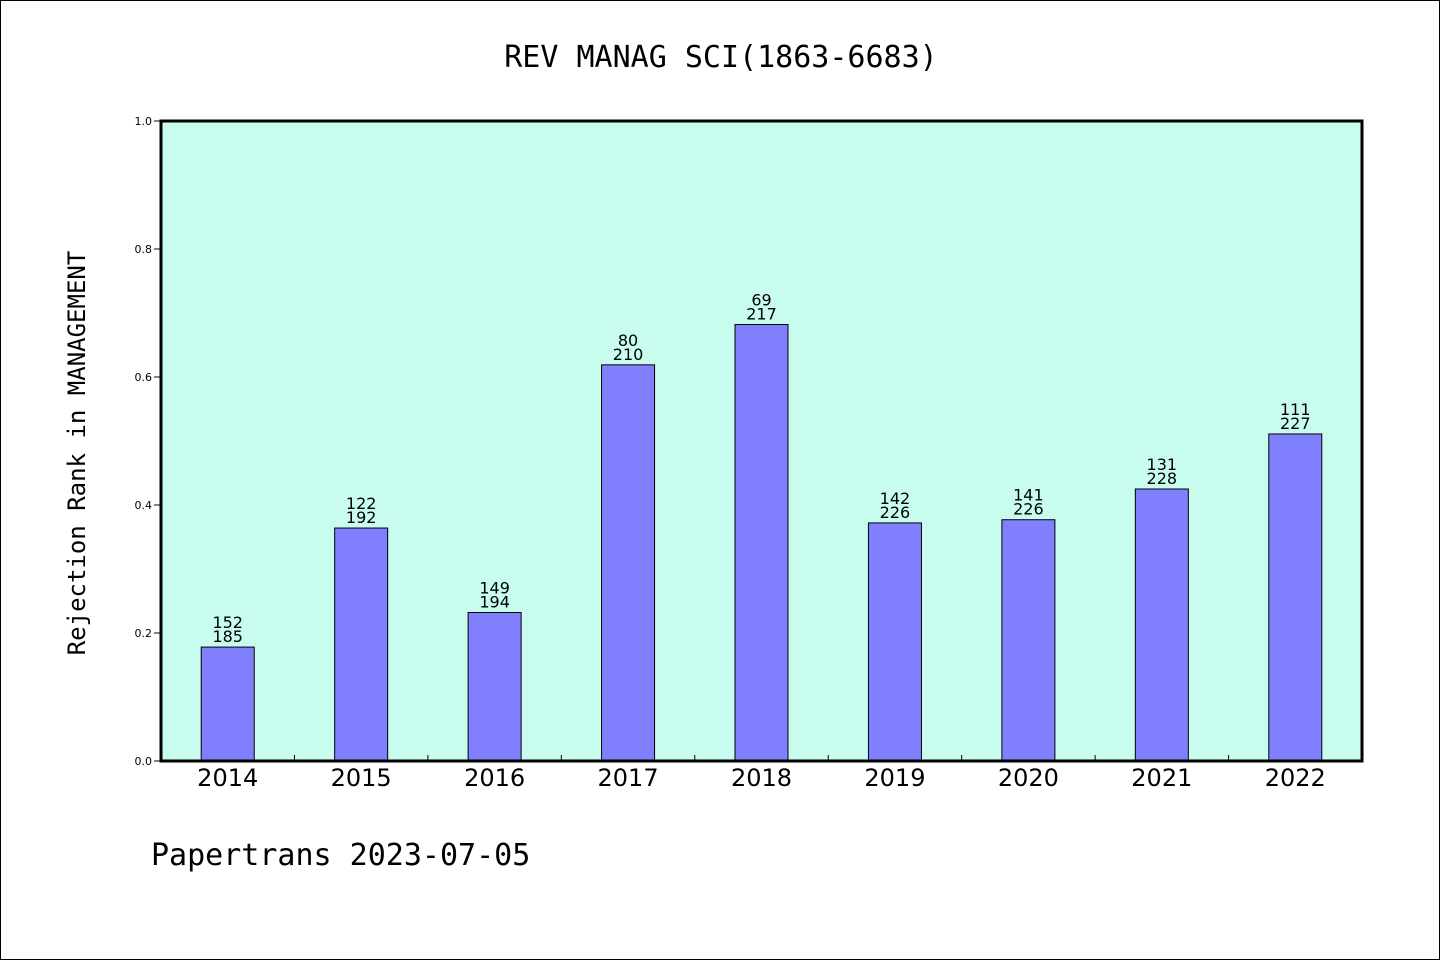 Image resolution: width=1440 pixels, height=961 pixels. I want to click on x-tick-label: 2021, so click(1161, 778).